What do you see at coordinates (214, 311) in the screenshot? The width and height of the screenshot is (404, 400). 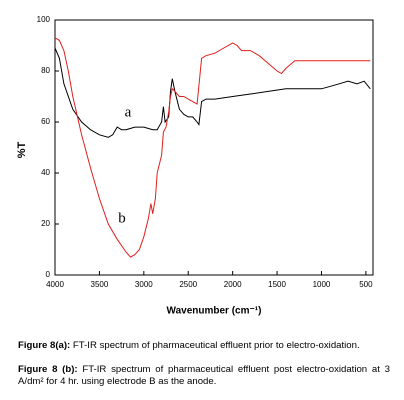 I see `x-axis-label: Wavenumber (cm⁻¹)` at bounding box center [214, 311].